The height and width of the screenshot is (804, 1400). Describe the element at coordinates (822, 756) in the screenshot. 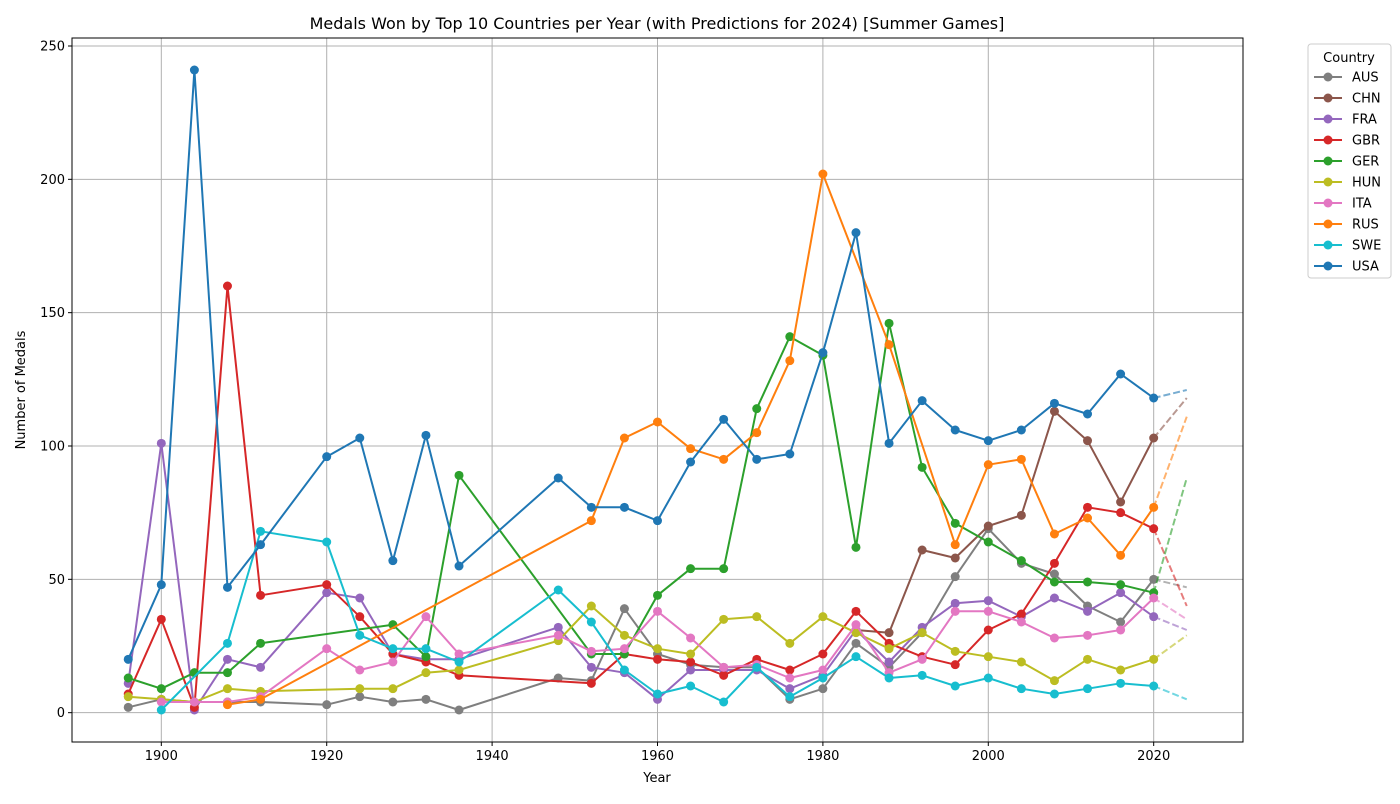

I see `x-tick-label: 1980` at that location.